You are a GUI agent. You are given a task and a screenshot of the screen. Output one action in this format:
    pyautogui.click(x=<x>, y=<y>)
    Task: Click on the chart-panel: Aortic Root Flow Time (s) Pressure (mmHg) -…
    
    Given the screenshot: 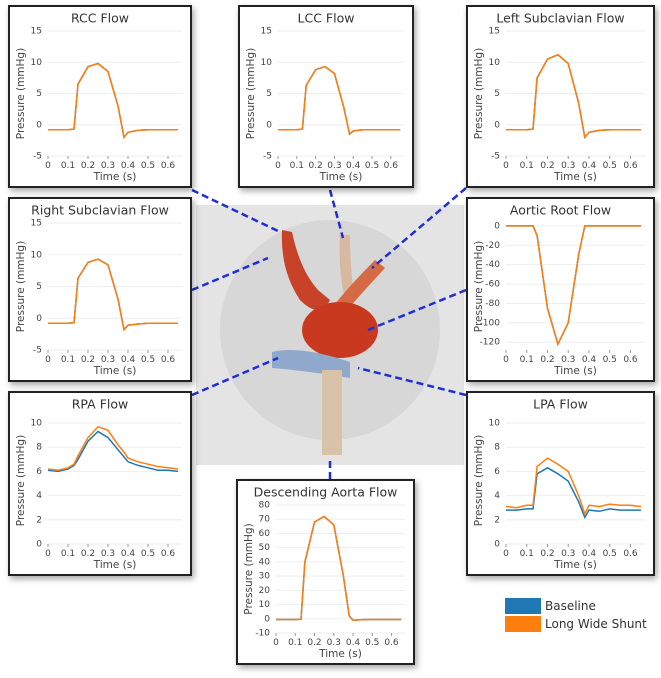 What is the action you would take?
    pyautogui.click(x=560, y=289)
    